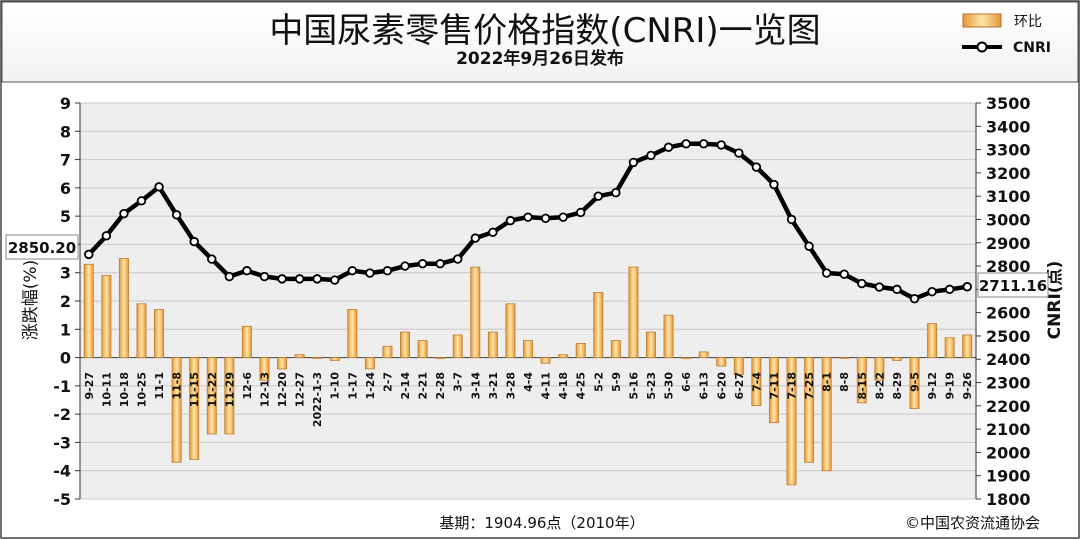 This screenshot has width=1080, height=539. Describe the element at coordinates (982, 47) in the screenshot. I see `legend-line-marker` at that location.